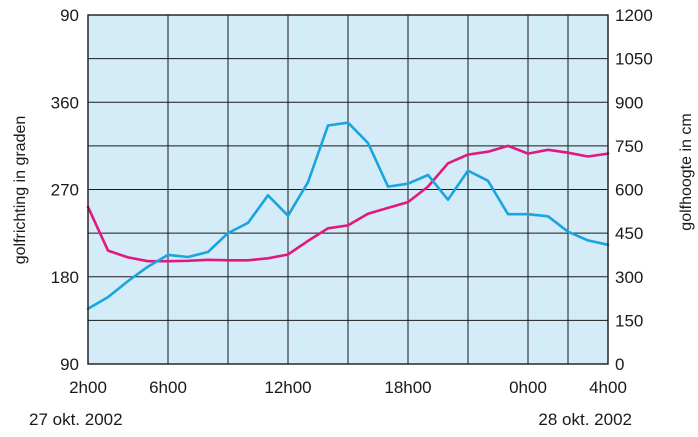  I want to click on right-tick-label: 1050, so click(634, 59).